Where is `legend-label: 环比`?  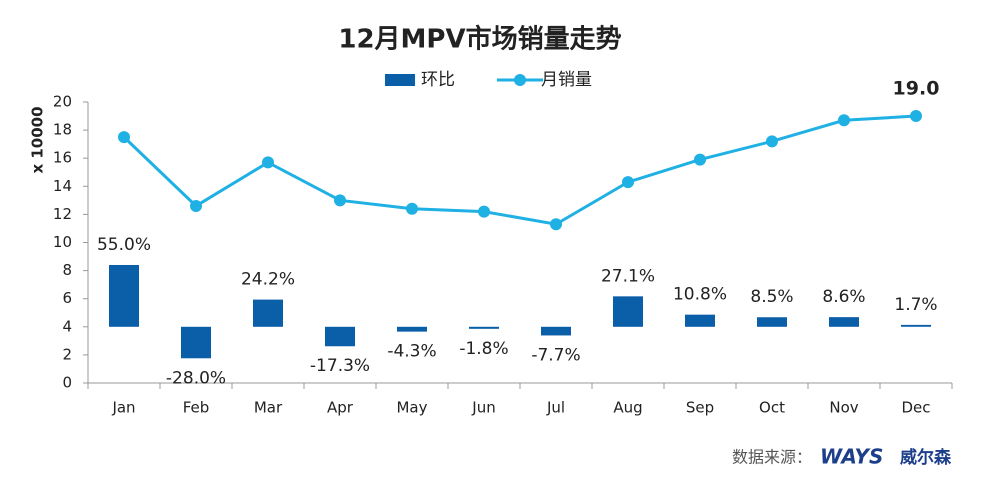
legend-label: 环比 is located at coordinates (438, 80).